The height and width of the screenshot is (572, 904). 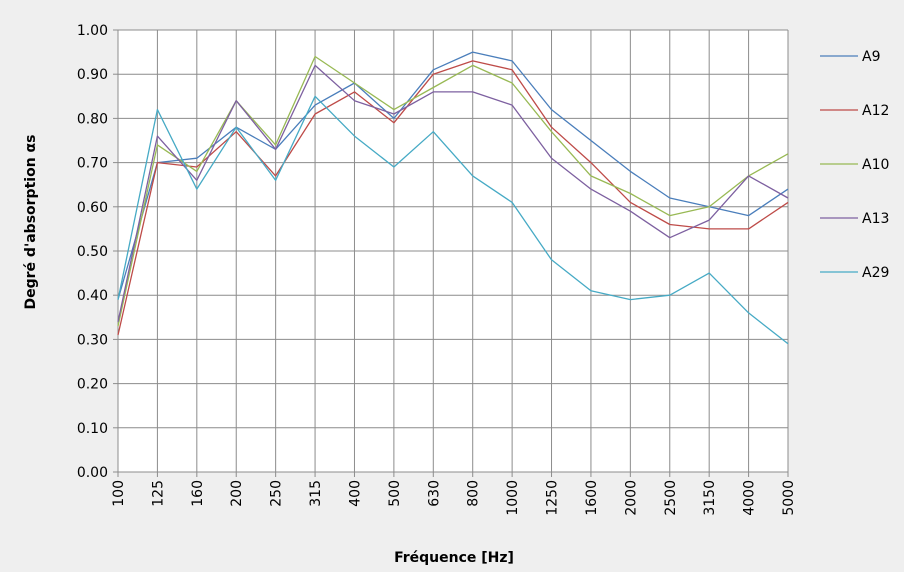 What do you see at coordinates (277, 493) in the screenshot?
I see `x-tick-label: 250` at bounding box center [277, 493].